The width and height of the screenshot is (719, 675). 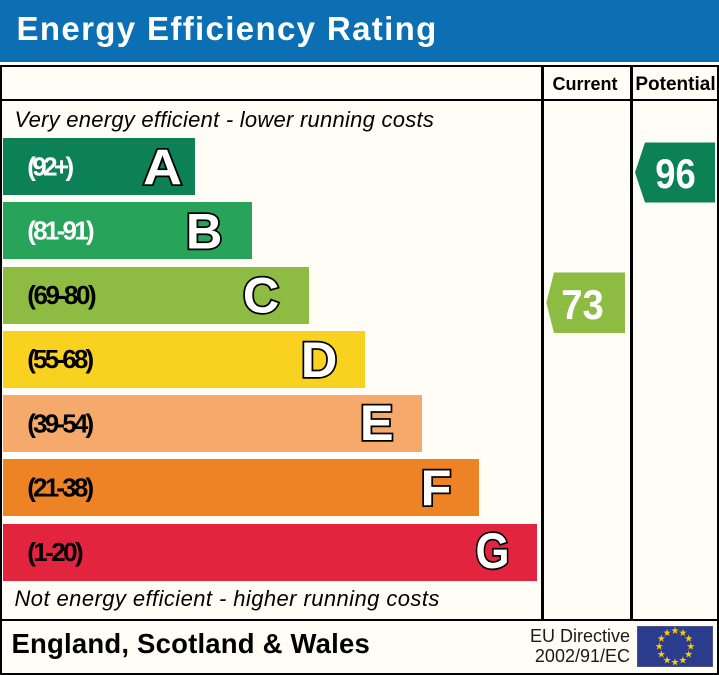 What do you see at coordinates (675, 173) in the screenshot?
I see `svg-text: 96` at bounding box center [675, 173].